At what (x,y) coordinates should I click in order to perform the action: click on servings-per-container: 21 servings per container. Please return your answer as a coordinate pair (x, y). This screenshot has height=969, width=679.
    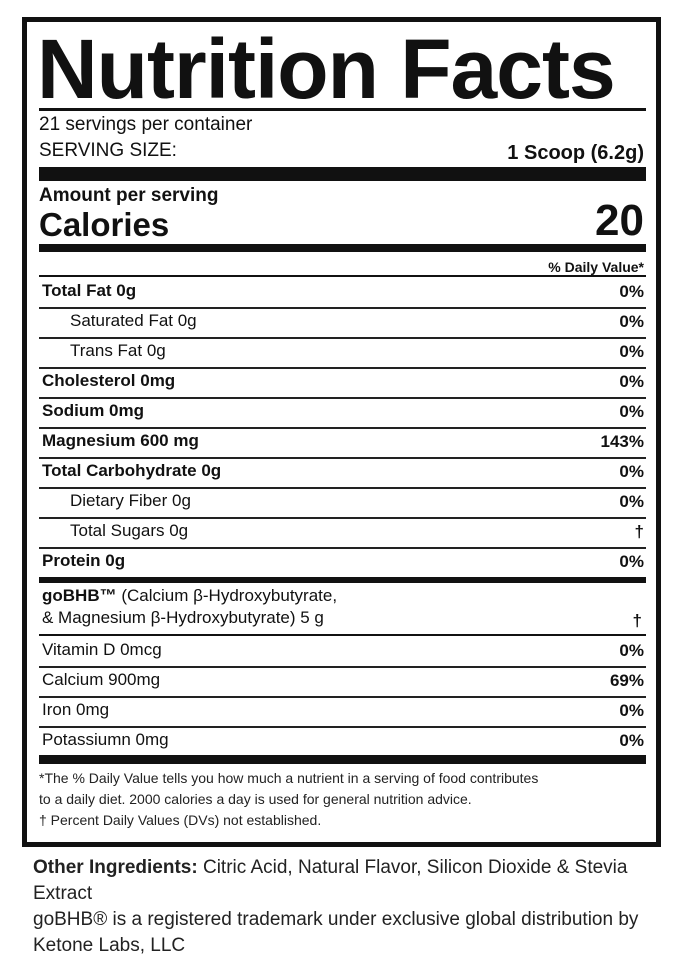
    Looking at the image, I should click on (146, 124).